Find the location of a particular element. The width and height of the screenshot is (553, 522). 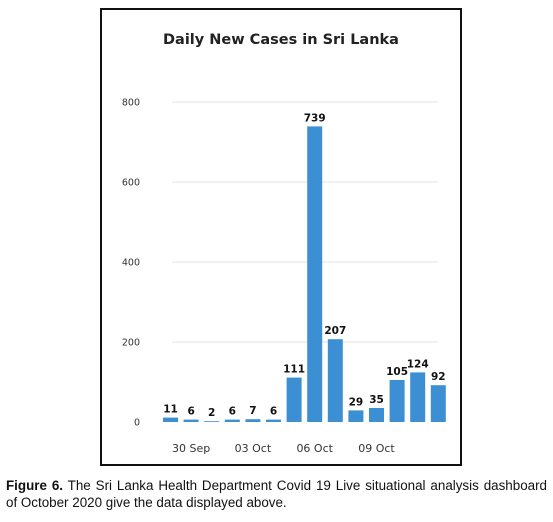

x-tick-label: 30 Sep is located at coordinates (191, 448).